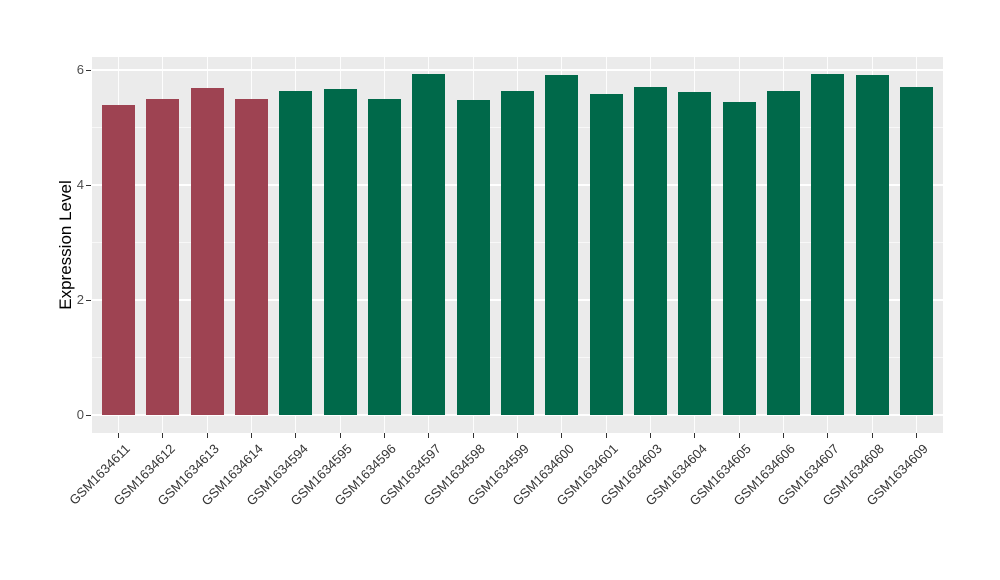  What do you see at coordinates (80, 69) in the screenshot?
I see `y-tick-label: 6` at bounding box center [80, 69].